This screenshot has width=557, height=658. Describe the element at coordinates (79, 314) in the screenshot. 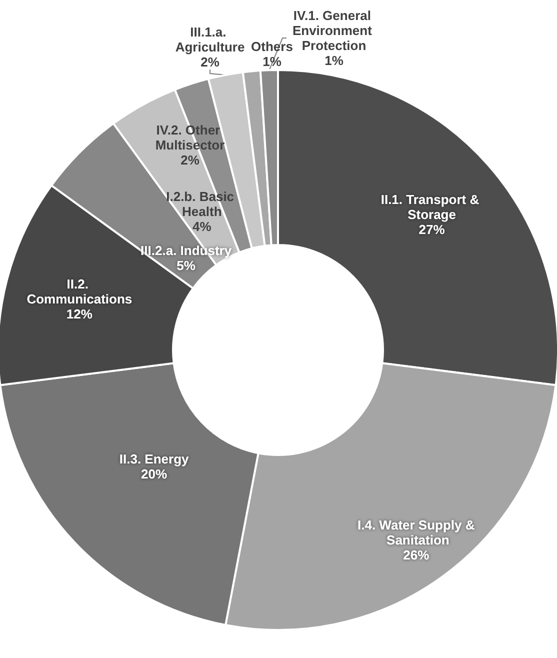

I see `data-label: 12%` at that location.